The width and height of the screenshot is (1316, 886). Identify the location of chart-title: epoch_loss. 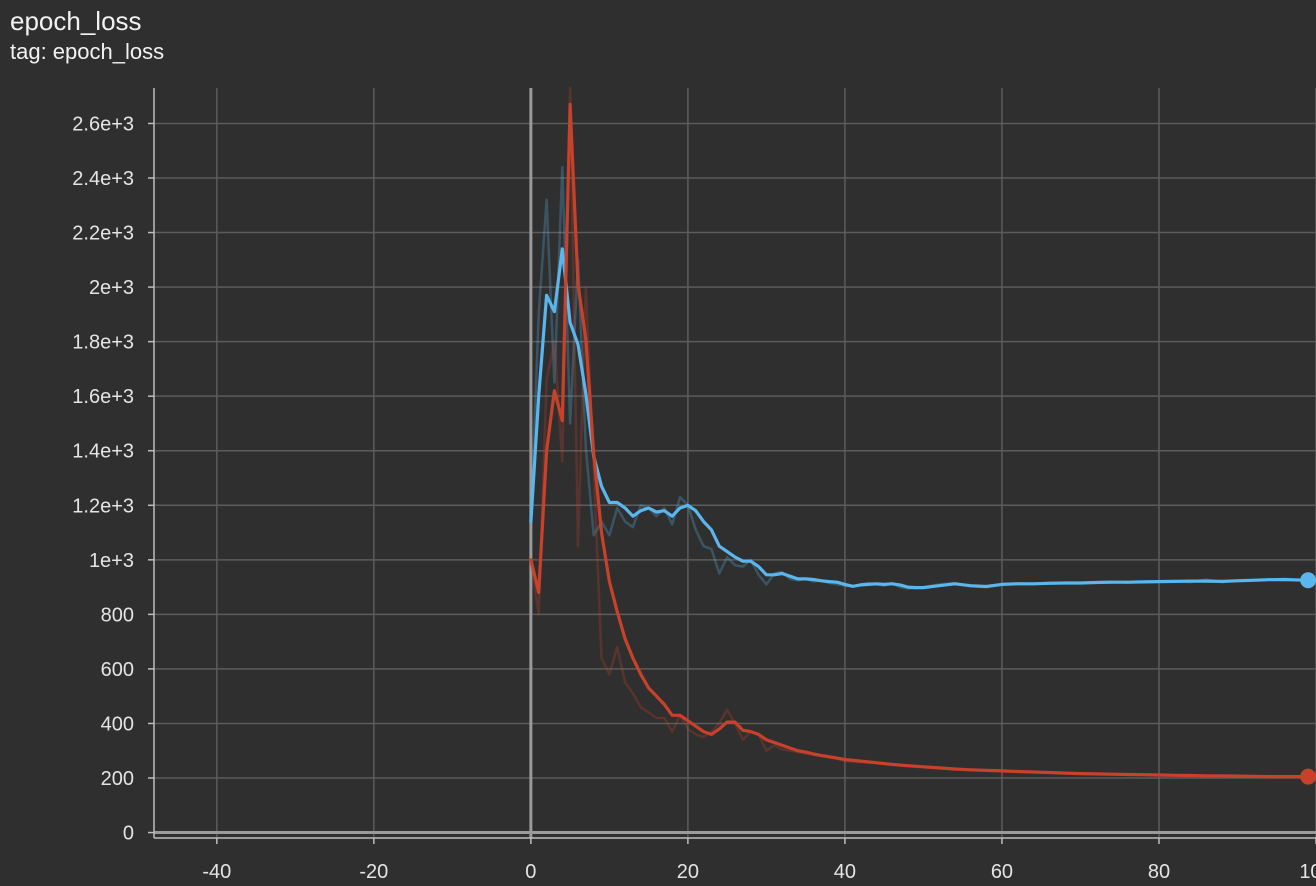
(76, 21).